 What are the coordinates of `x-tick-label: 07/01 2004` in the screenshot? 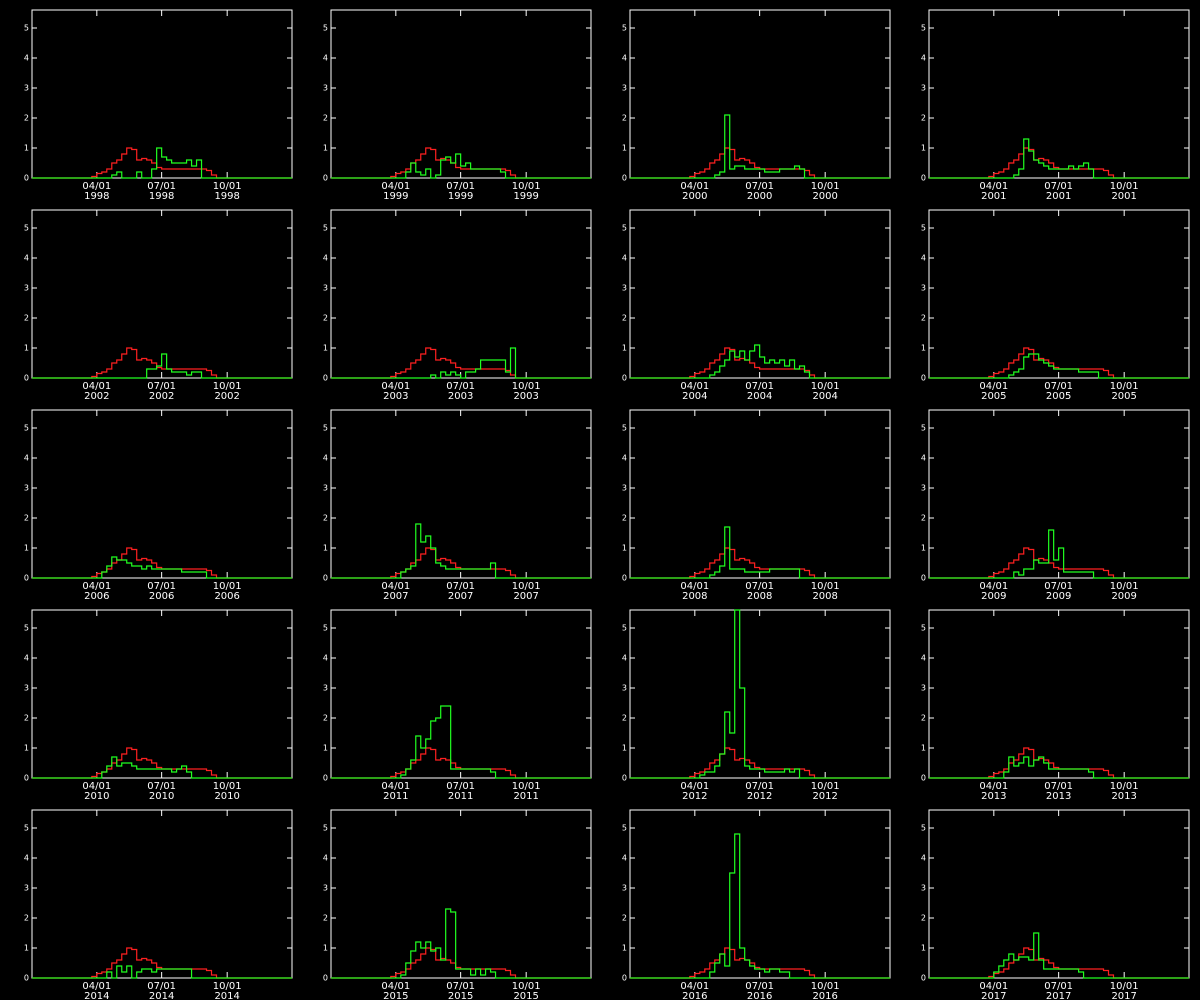 It's located at (760, 391).